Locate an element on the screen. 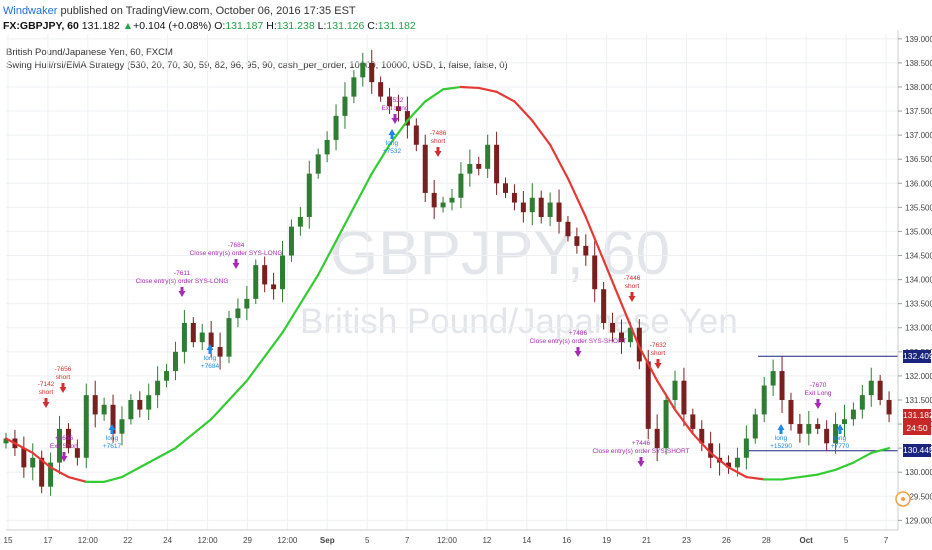 Image resolution: width=932 pixels, height=550 pixels. y-tick-label: 138.000 is located at coordinates (918, 87).